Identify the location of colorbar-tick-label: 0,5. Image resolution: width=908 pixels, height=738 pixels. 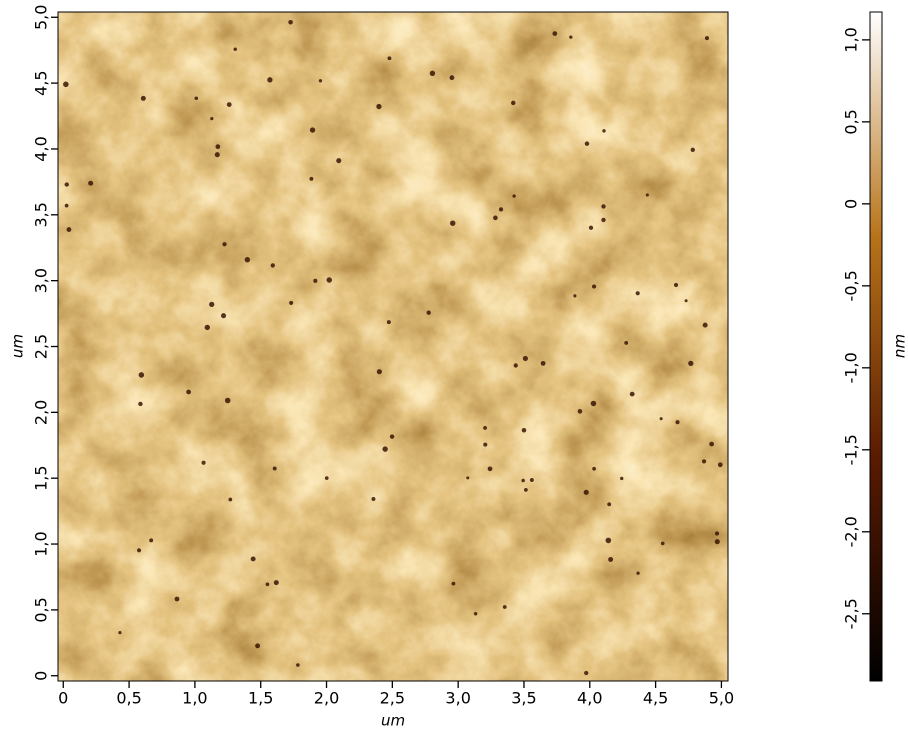
(851, 121).